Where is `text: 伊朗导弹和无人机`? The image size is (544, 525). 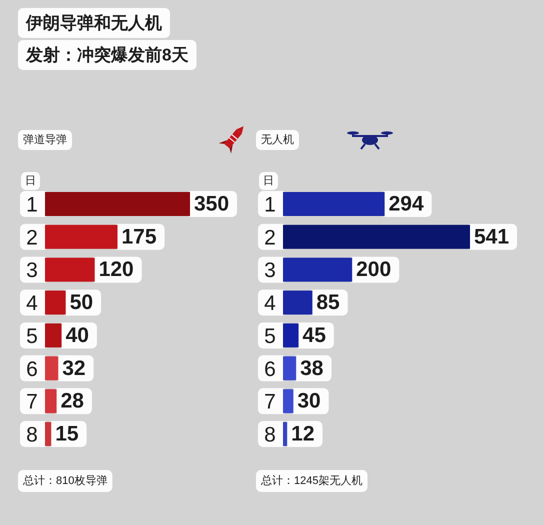 text: 伊朗导弹和无人机 is located at coordinates (93, 23).